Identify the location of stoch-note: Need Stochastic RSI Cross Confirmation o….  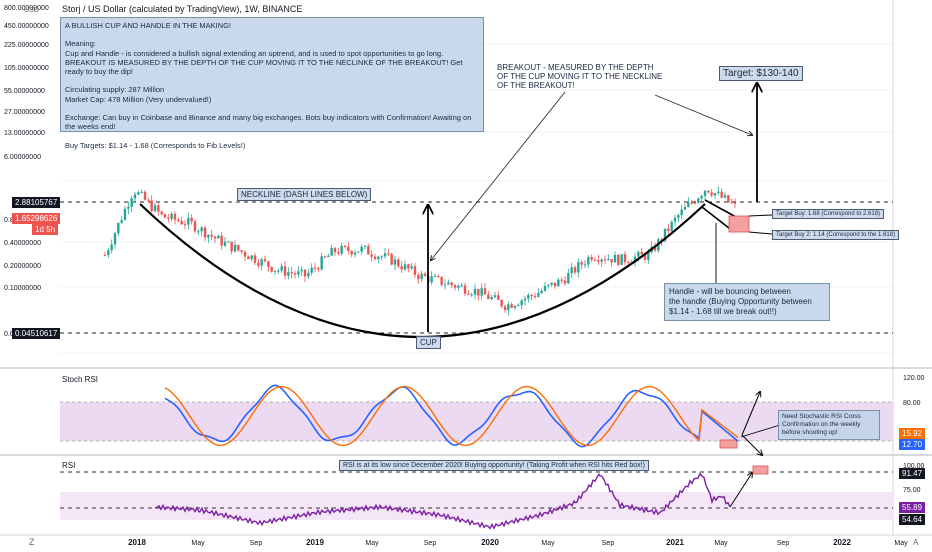
(829, 425).